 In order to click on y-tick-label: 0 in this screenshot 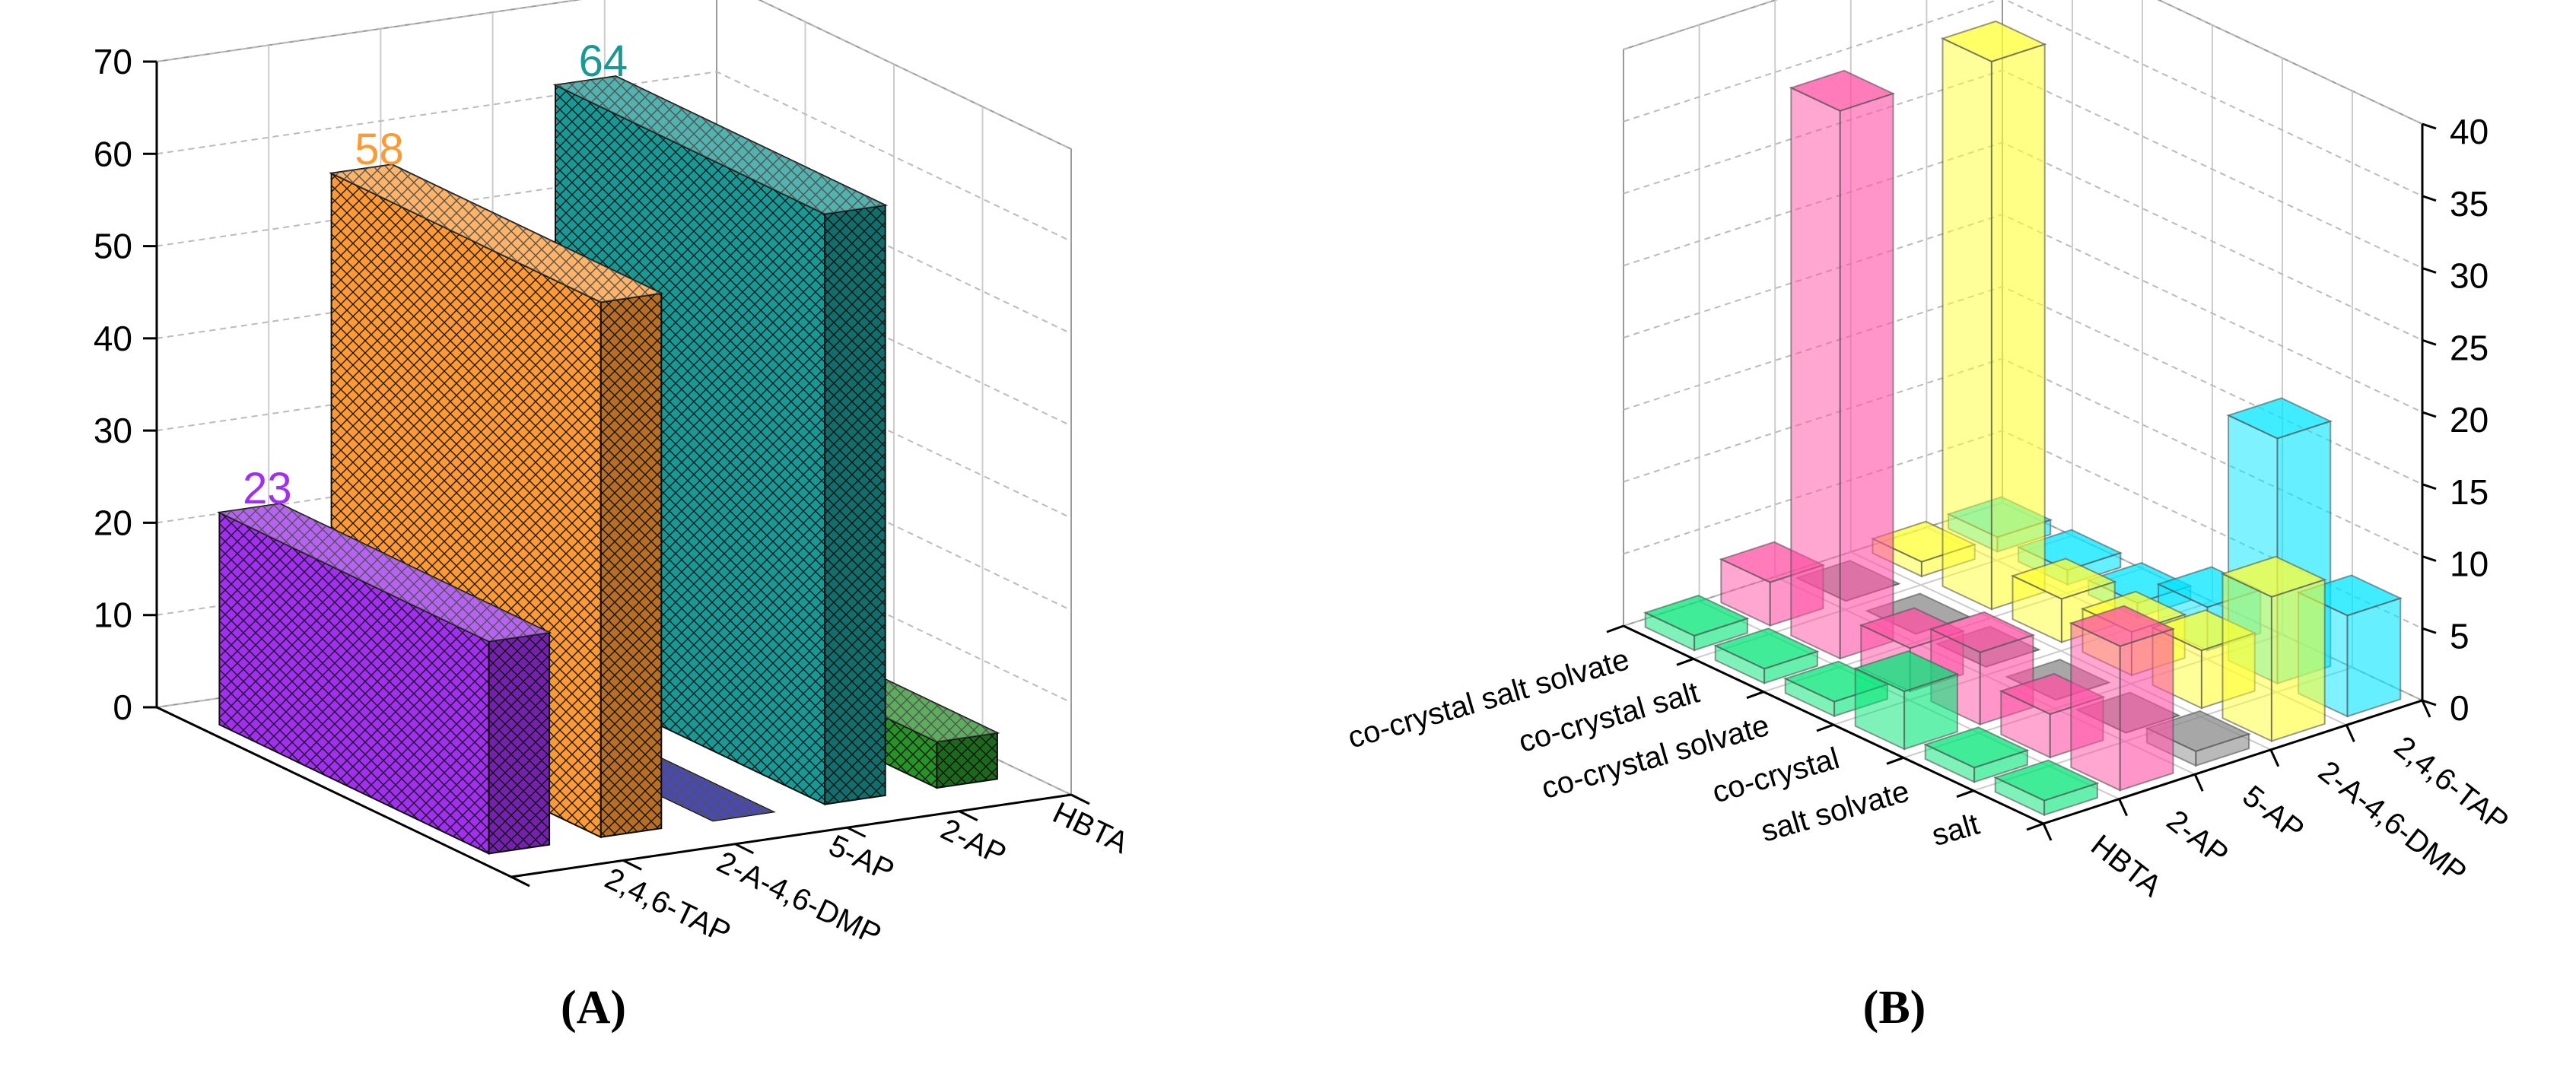, I will do `click(122, 707)`.